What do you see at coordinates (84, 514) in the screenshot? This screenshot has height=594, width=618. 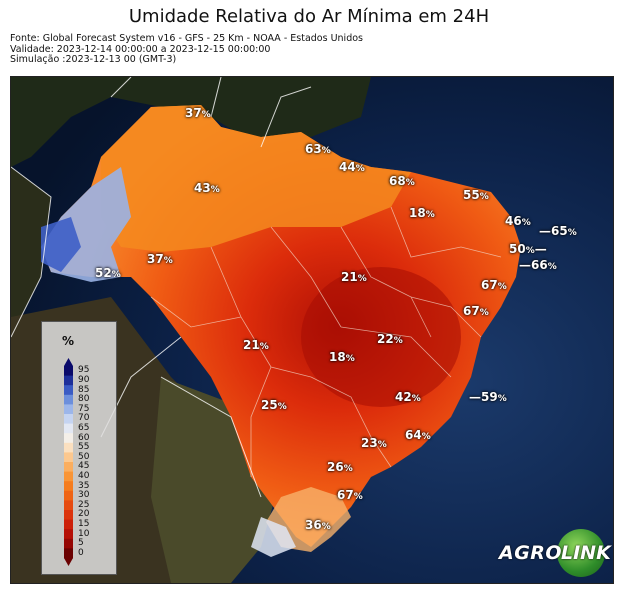 I see `legend-tick-label: 20` at bounding box center [84, 514].